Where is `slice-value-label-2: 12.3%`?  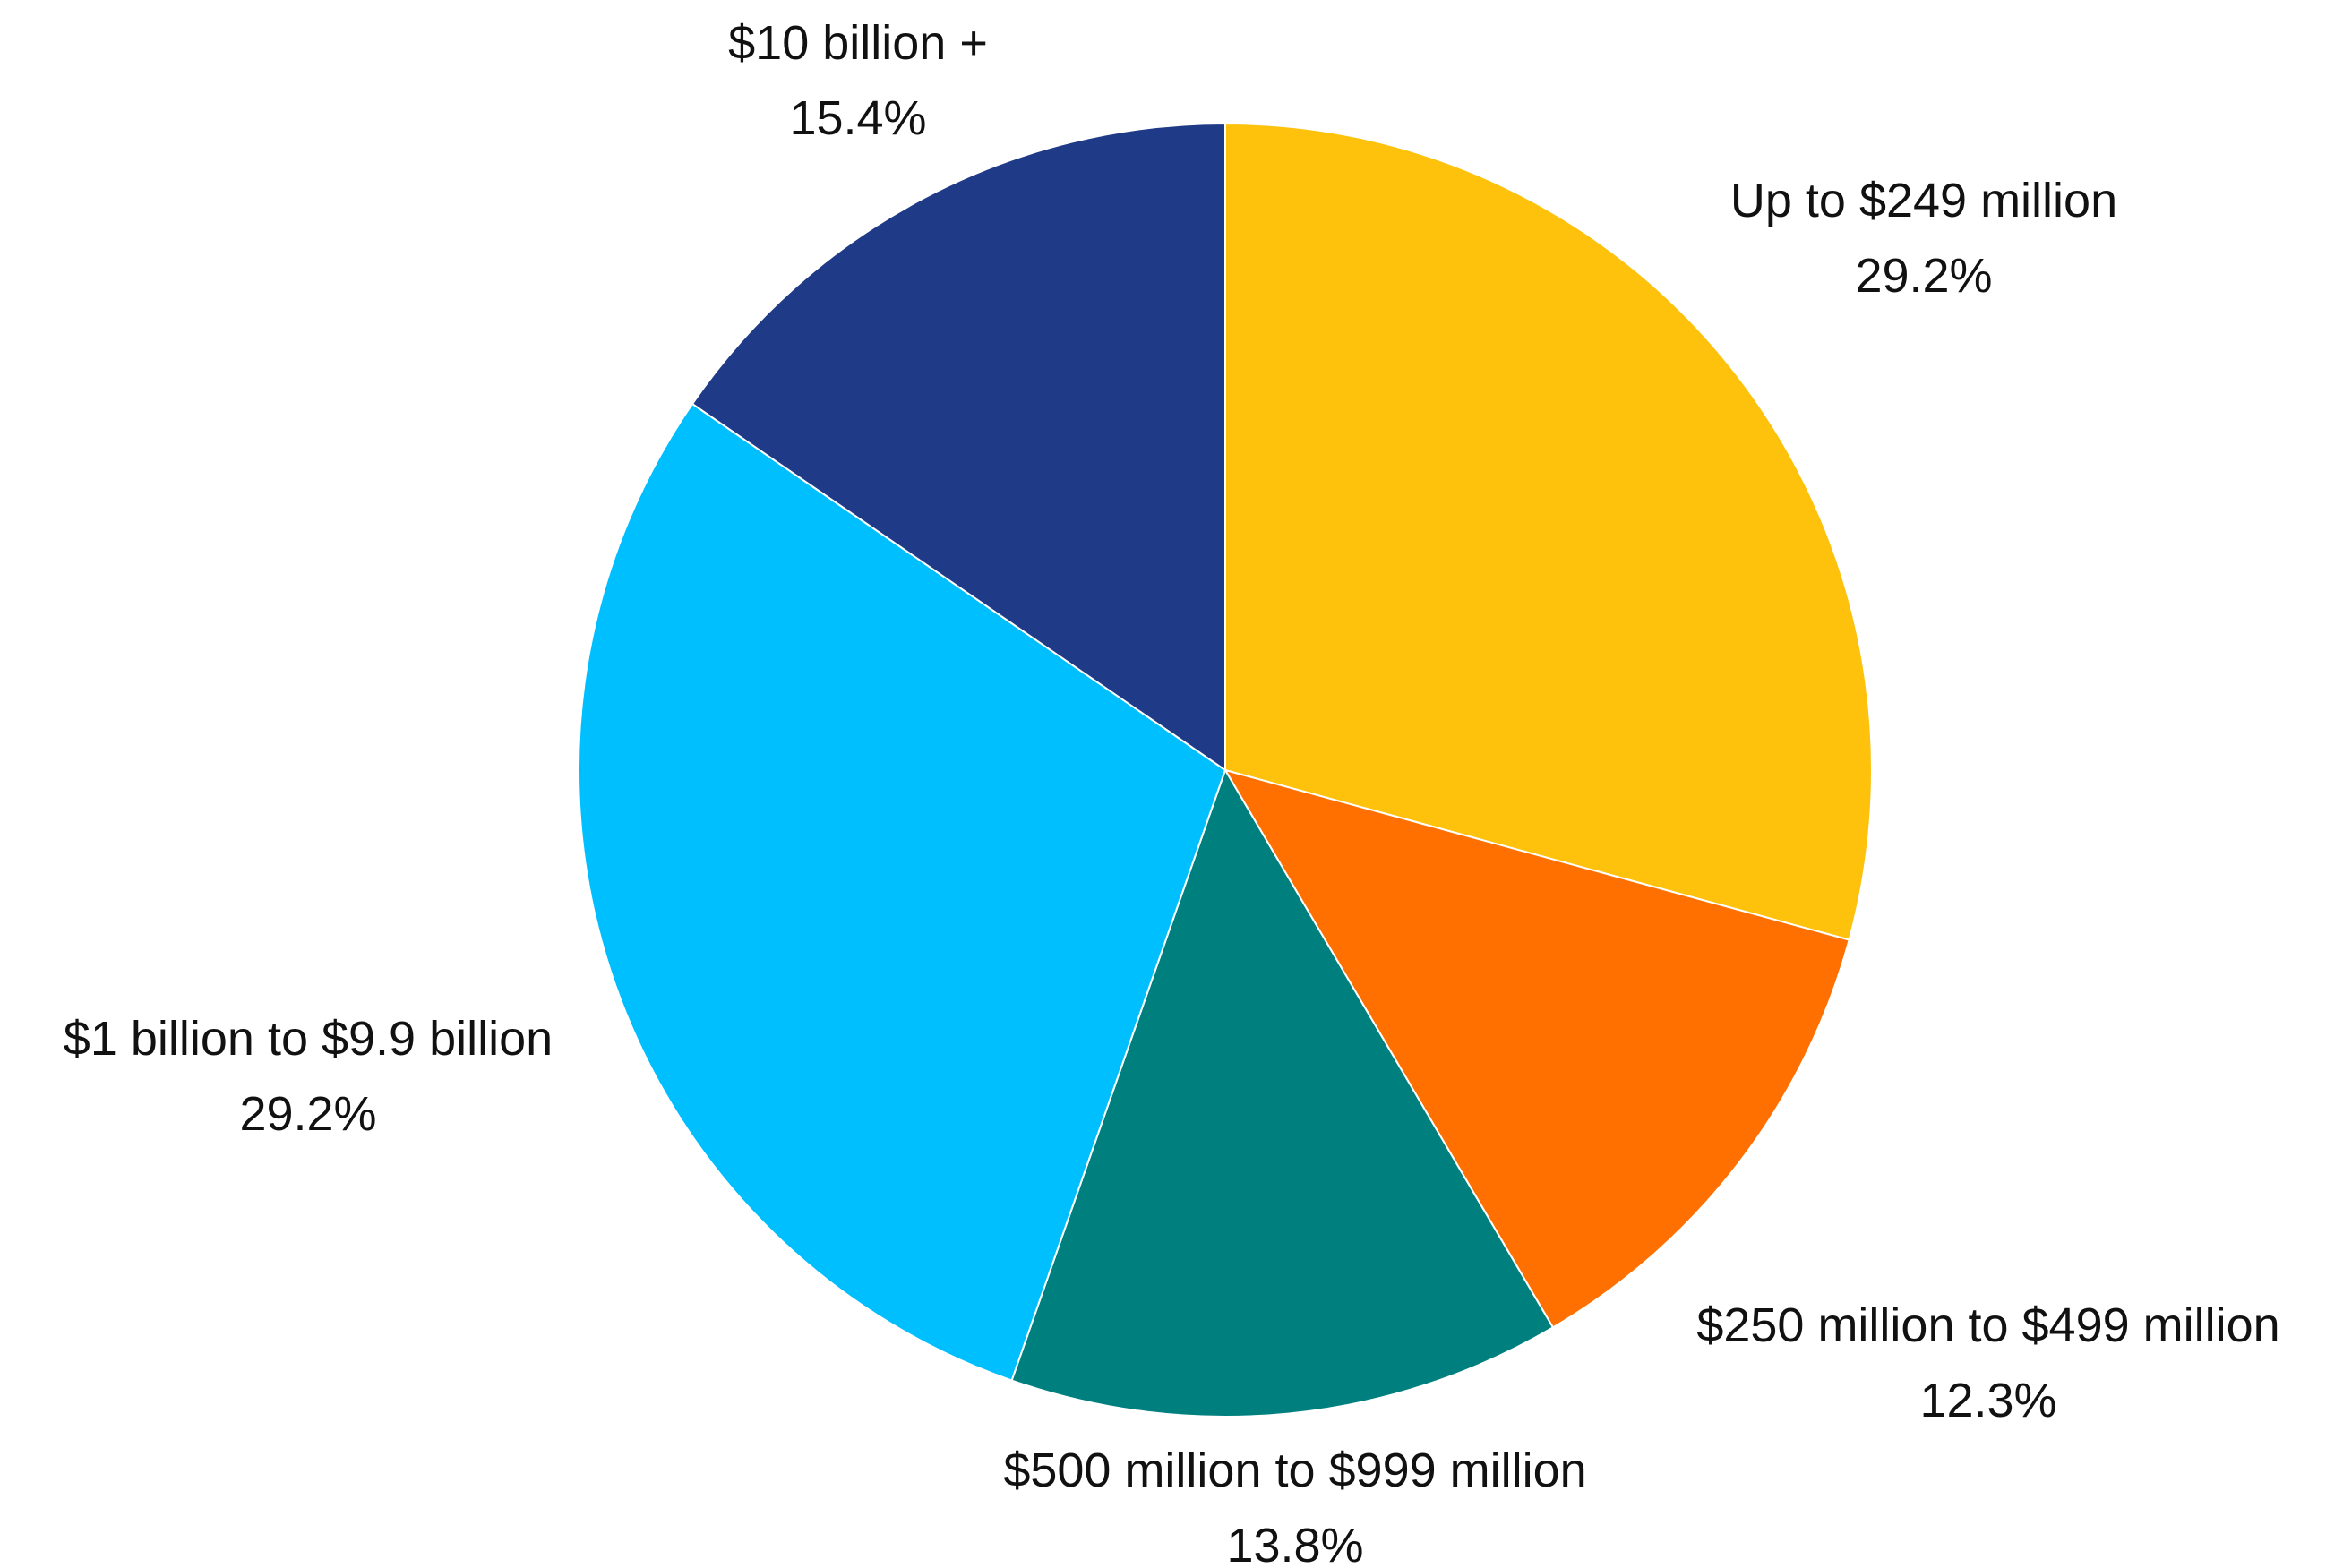
slice-value-label-2: 12.3% is located at coordinates (1988, 1400).